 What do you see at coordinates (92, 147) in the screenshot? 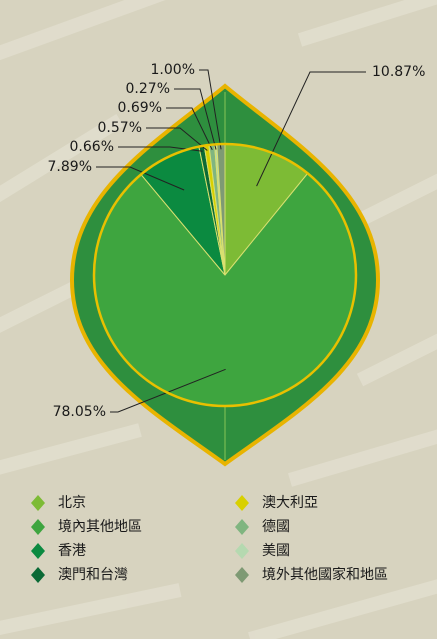
I see `data-label: 0.66%` at bounding box center [92, 147].